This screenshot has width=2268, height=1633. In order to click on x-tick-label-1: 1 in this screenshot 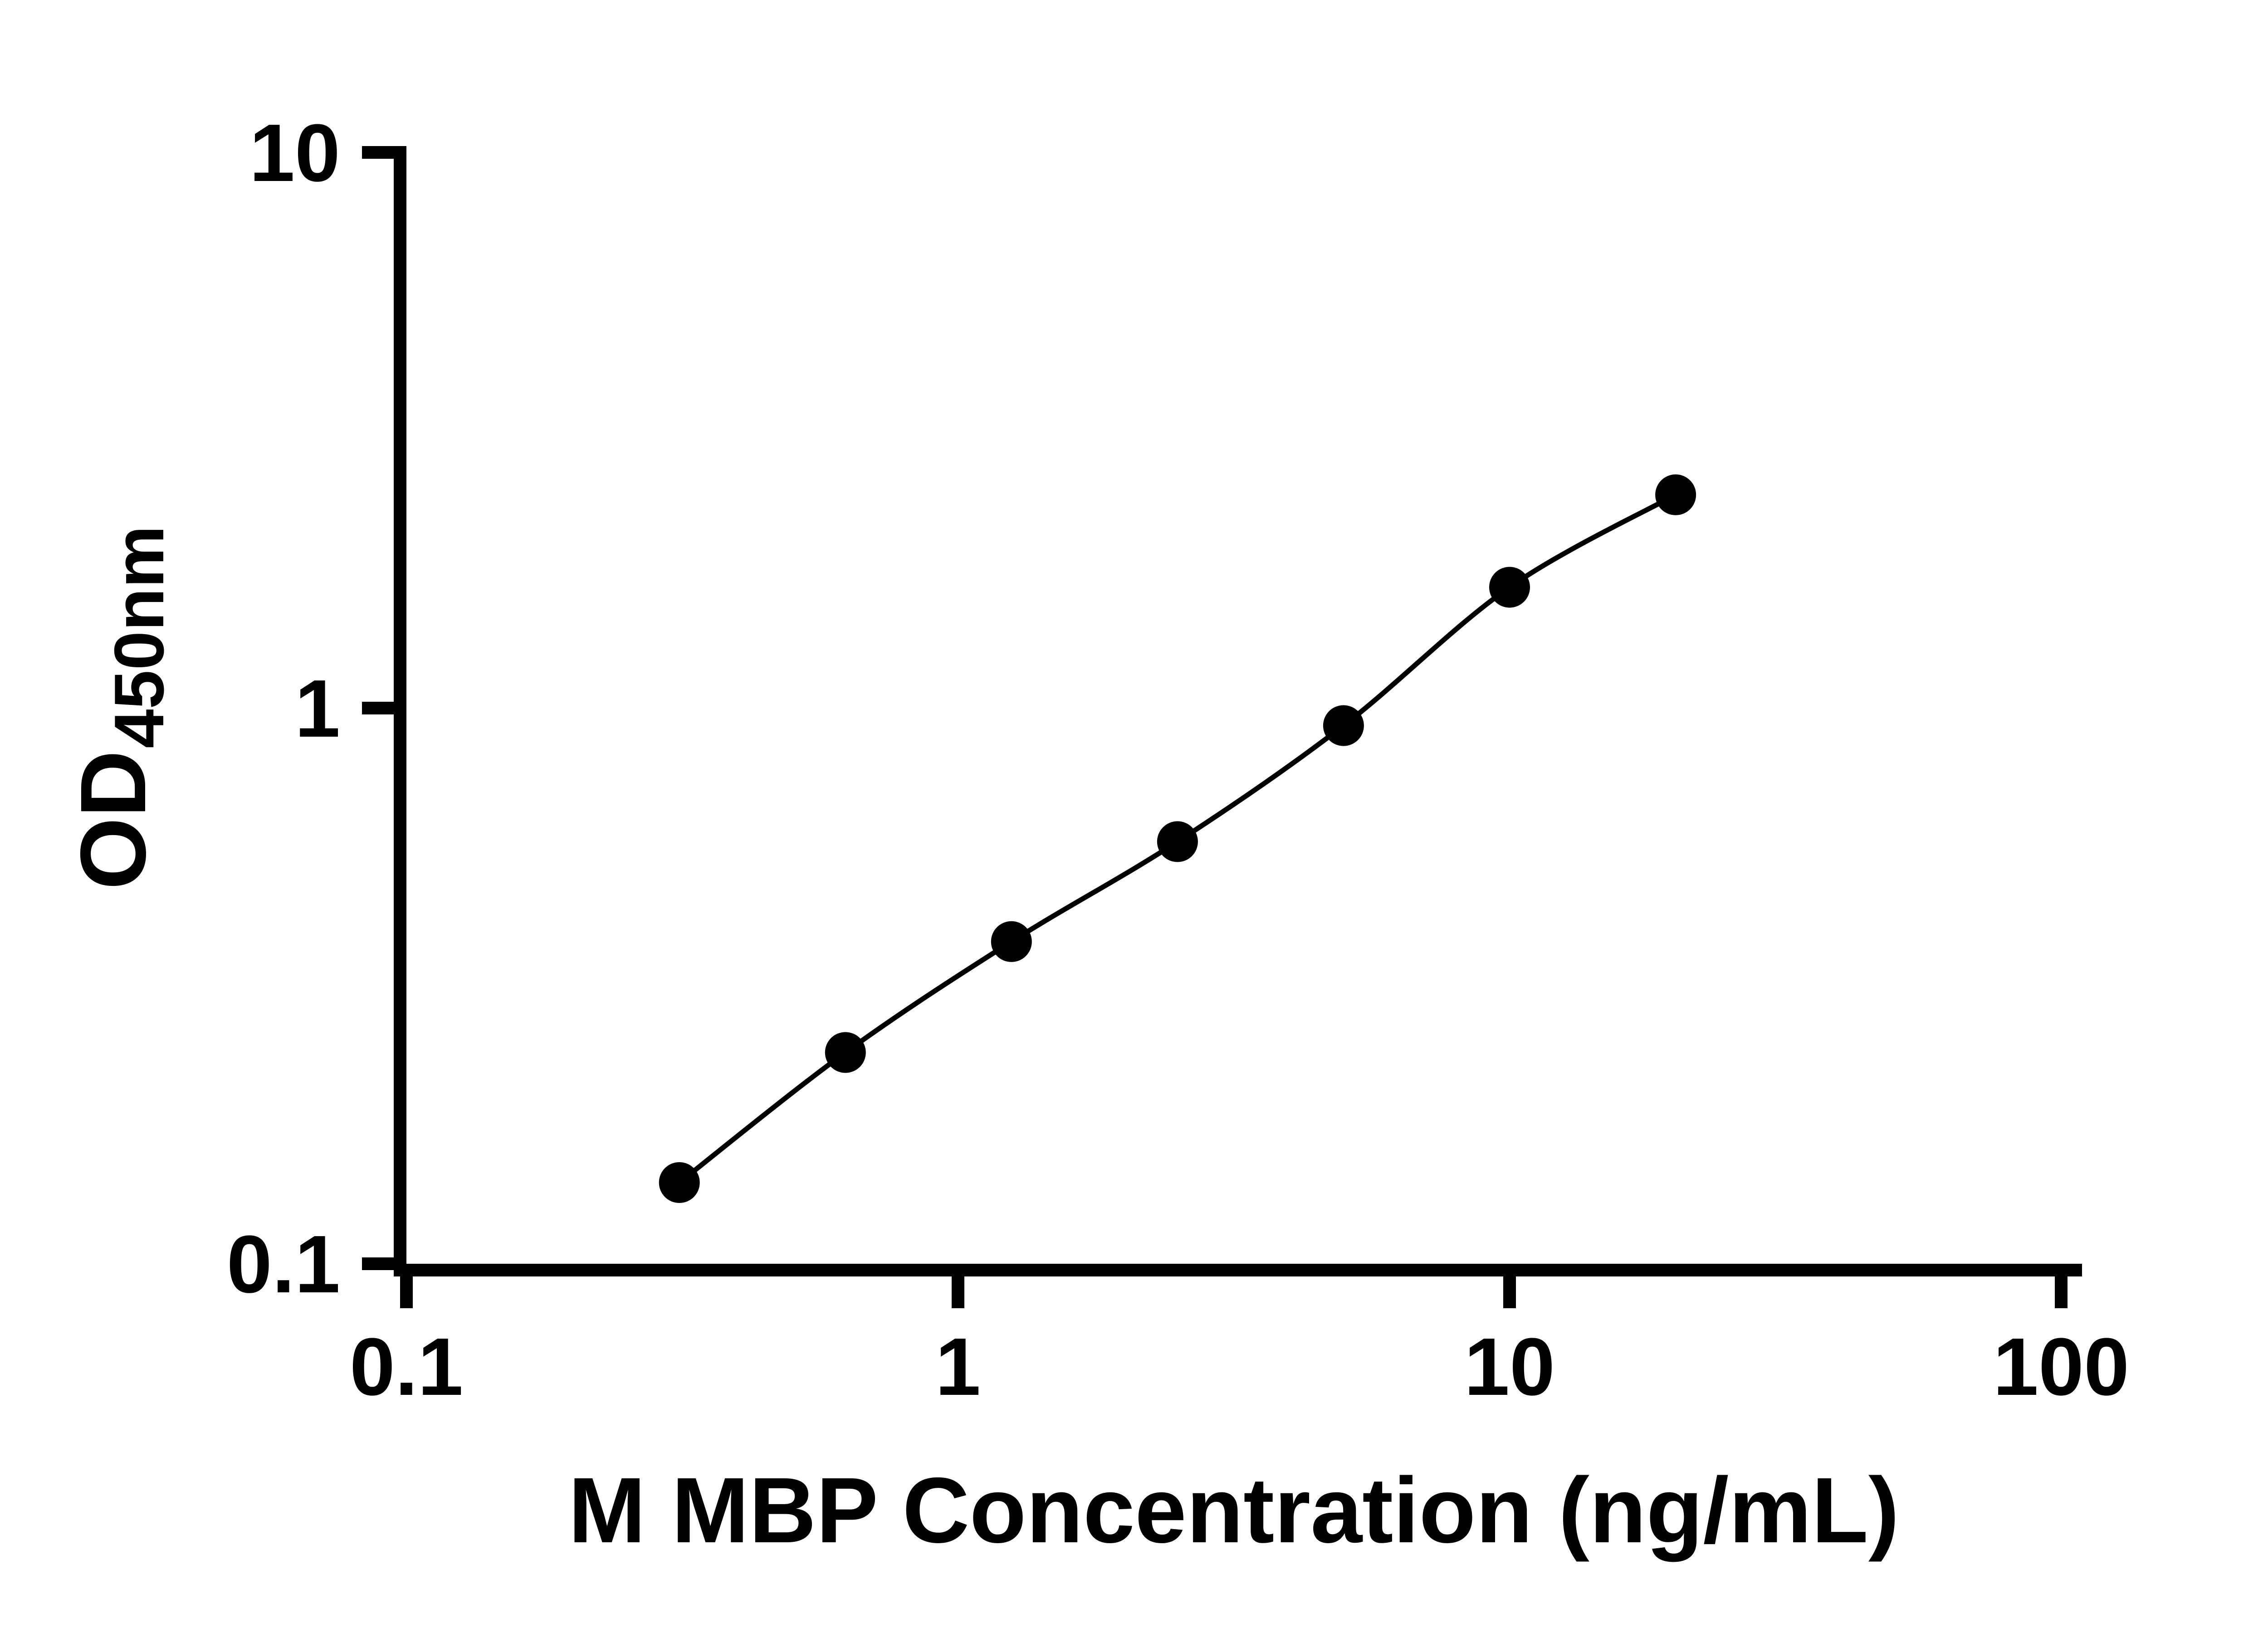, I will do `click(958, 1367)`.